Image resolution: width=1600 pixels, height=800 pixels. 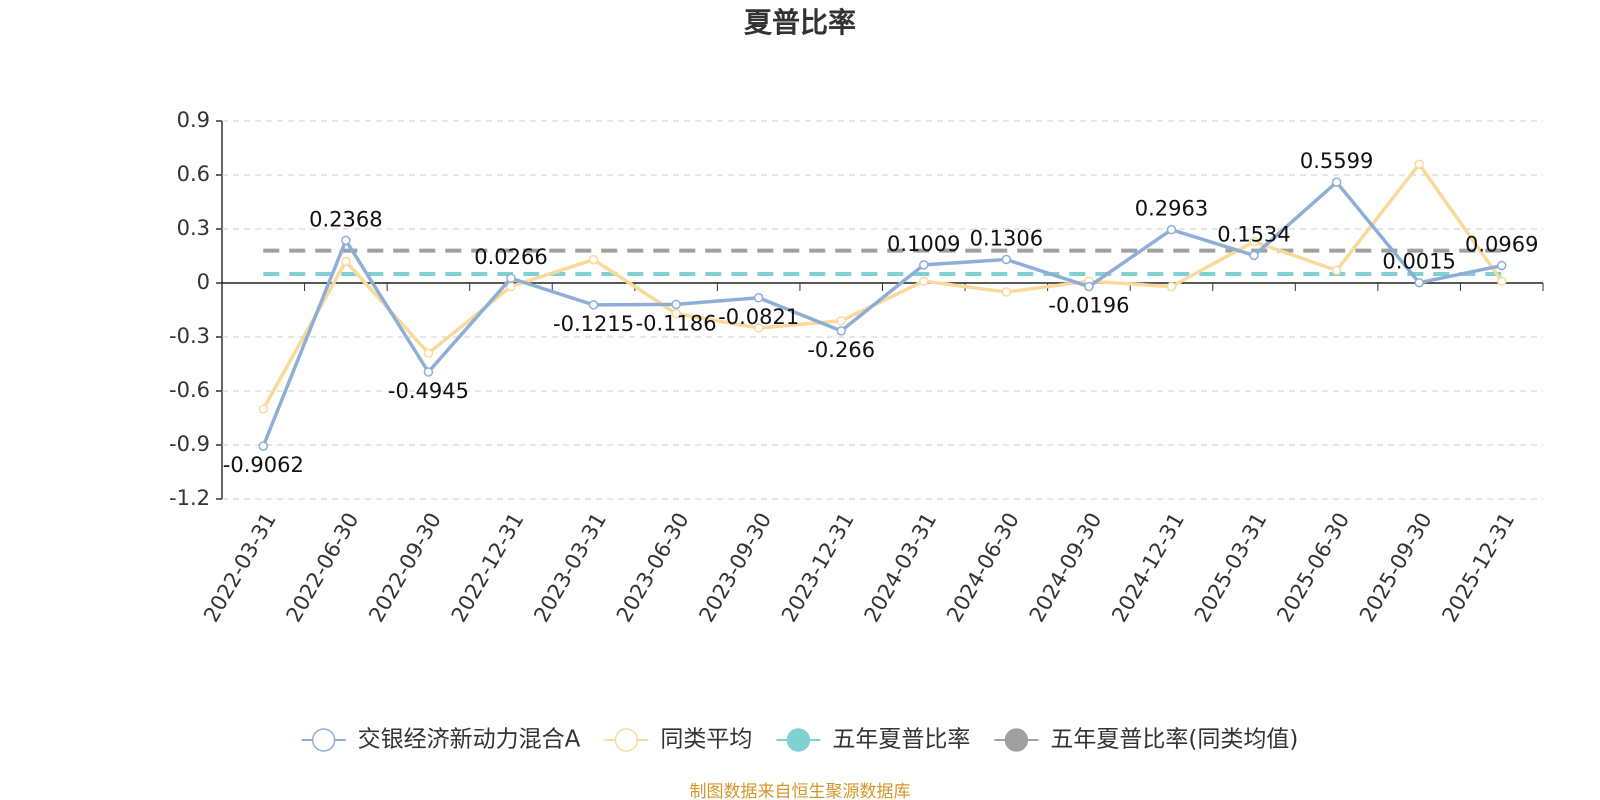 What do you see at coordinates (428, 391) in the screenshot?
I see `data-label: -0.4945` at bounding box center [428, 391].